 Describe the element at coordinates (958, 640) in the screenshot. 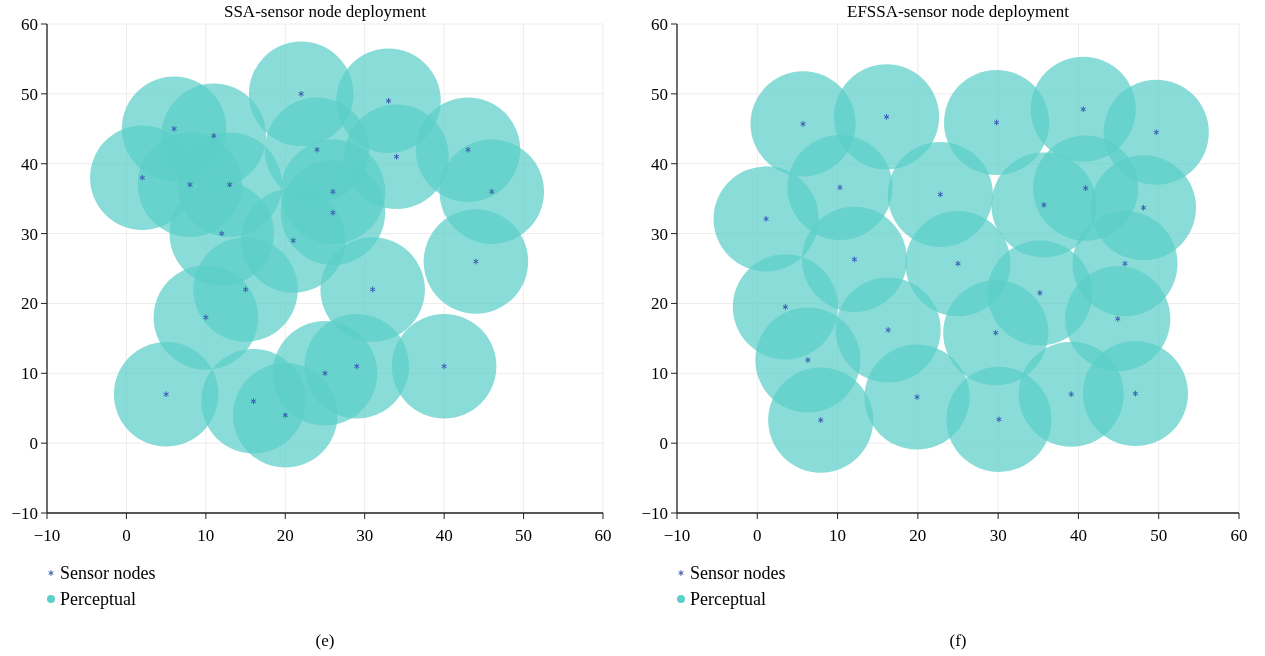

I see `text: (f)` at that location.